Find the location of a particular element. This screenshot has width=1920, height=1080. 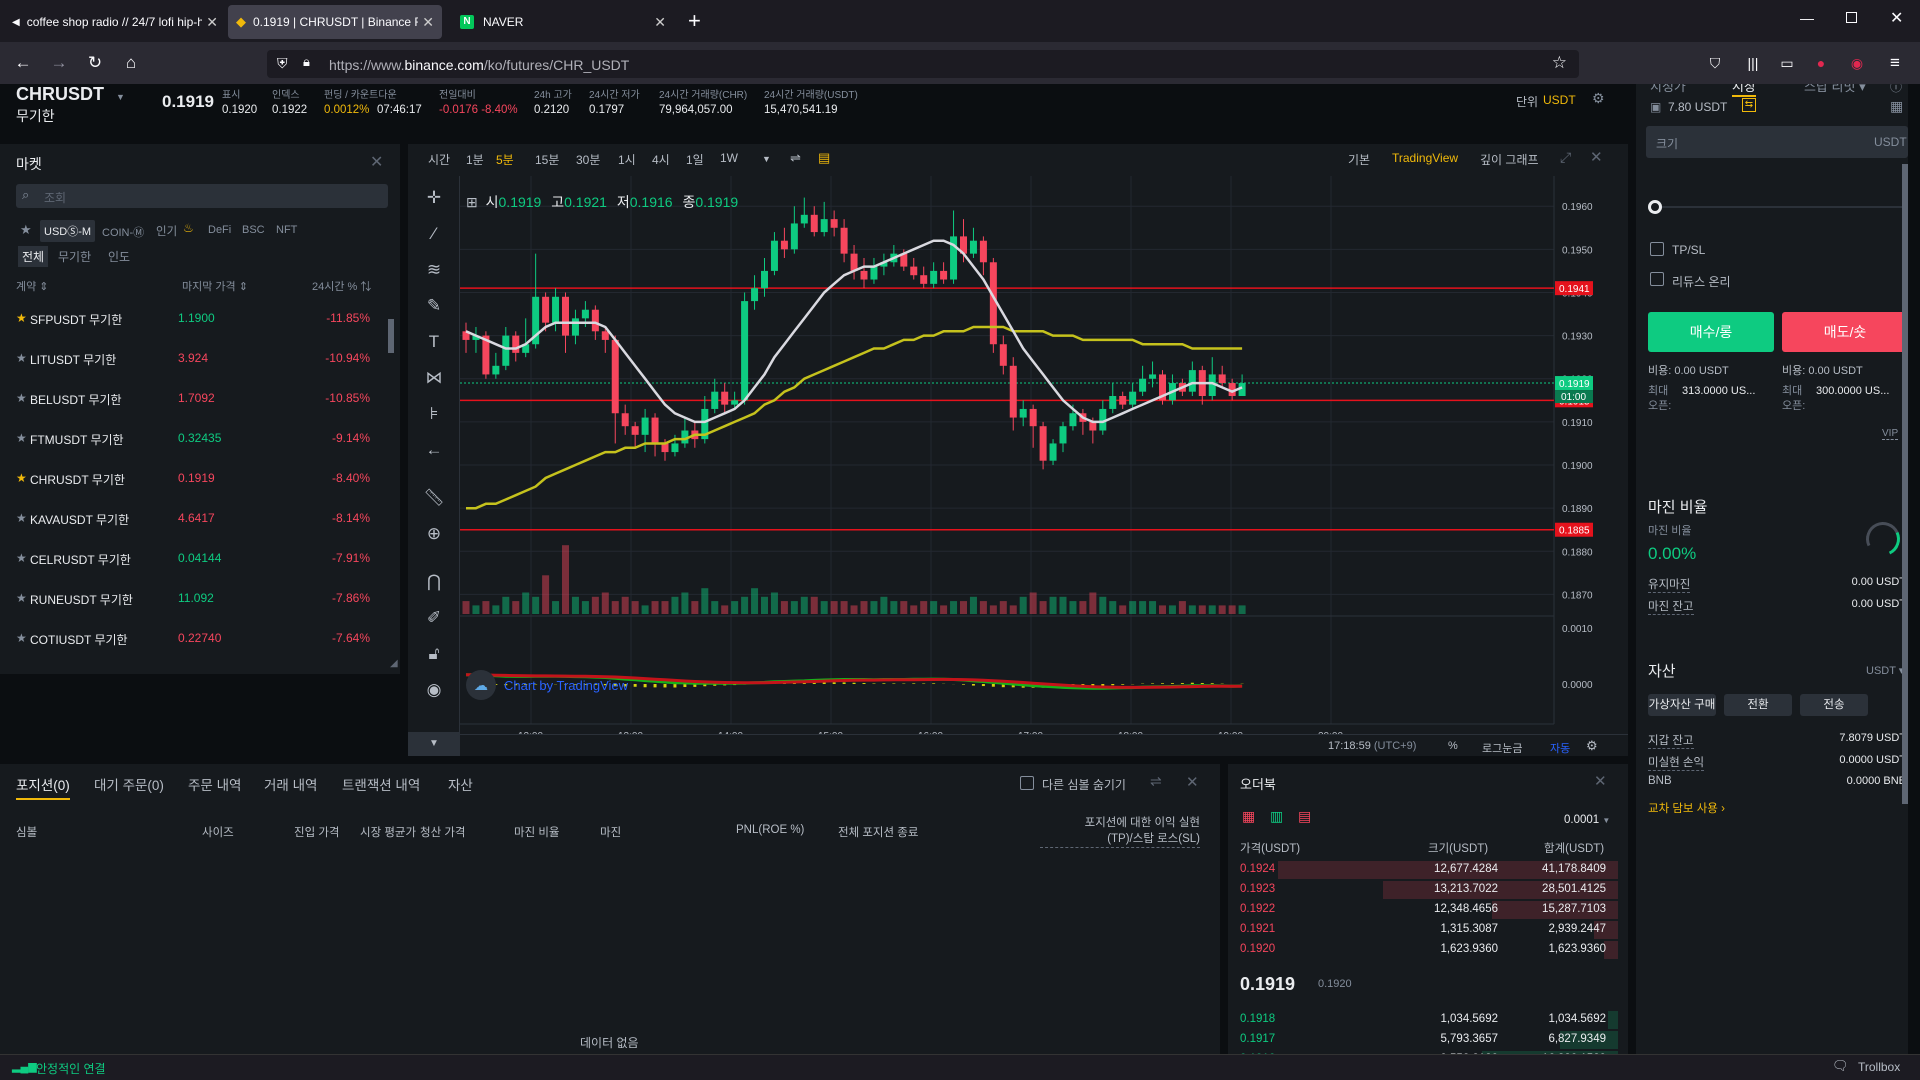

filter-usdm: USDⓈ-M is located at coordinates (68, 231).